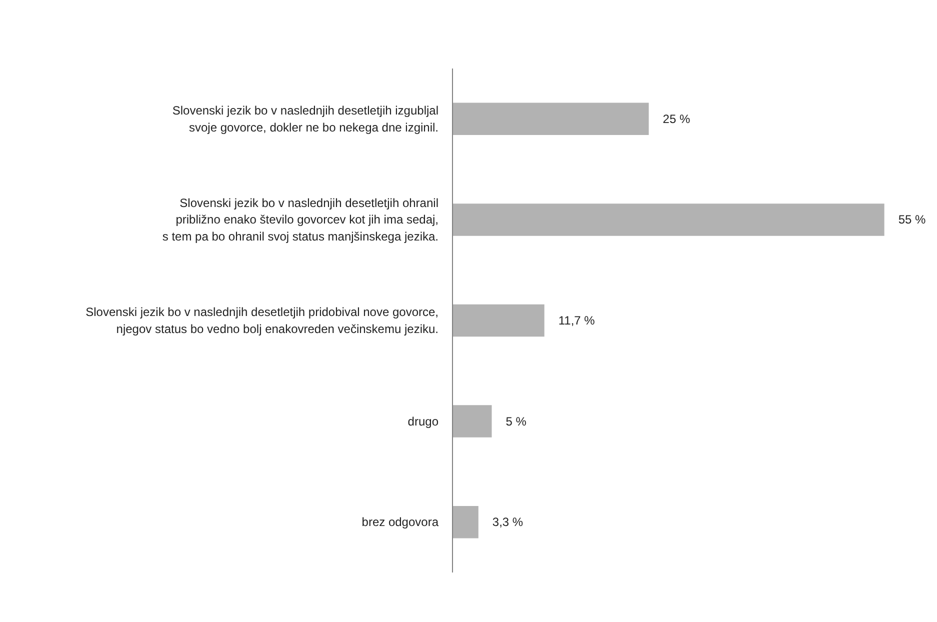  What do you see at coordinates (423, 421) in the screenshot?
I see `y-tick-label: drugo` at bounding box center [423, 421].